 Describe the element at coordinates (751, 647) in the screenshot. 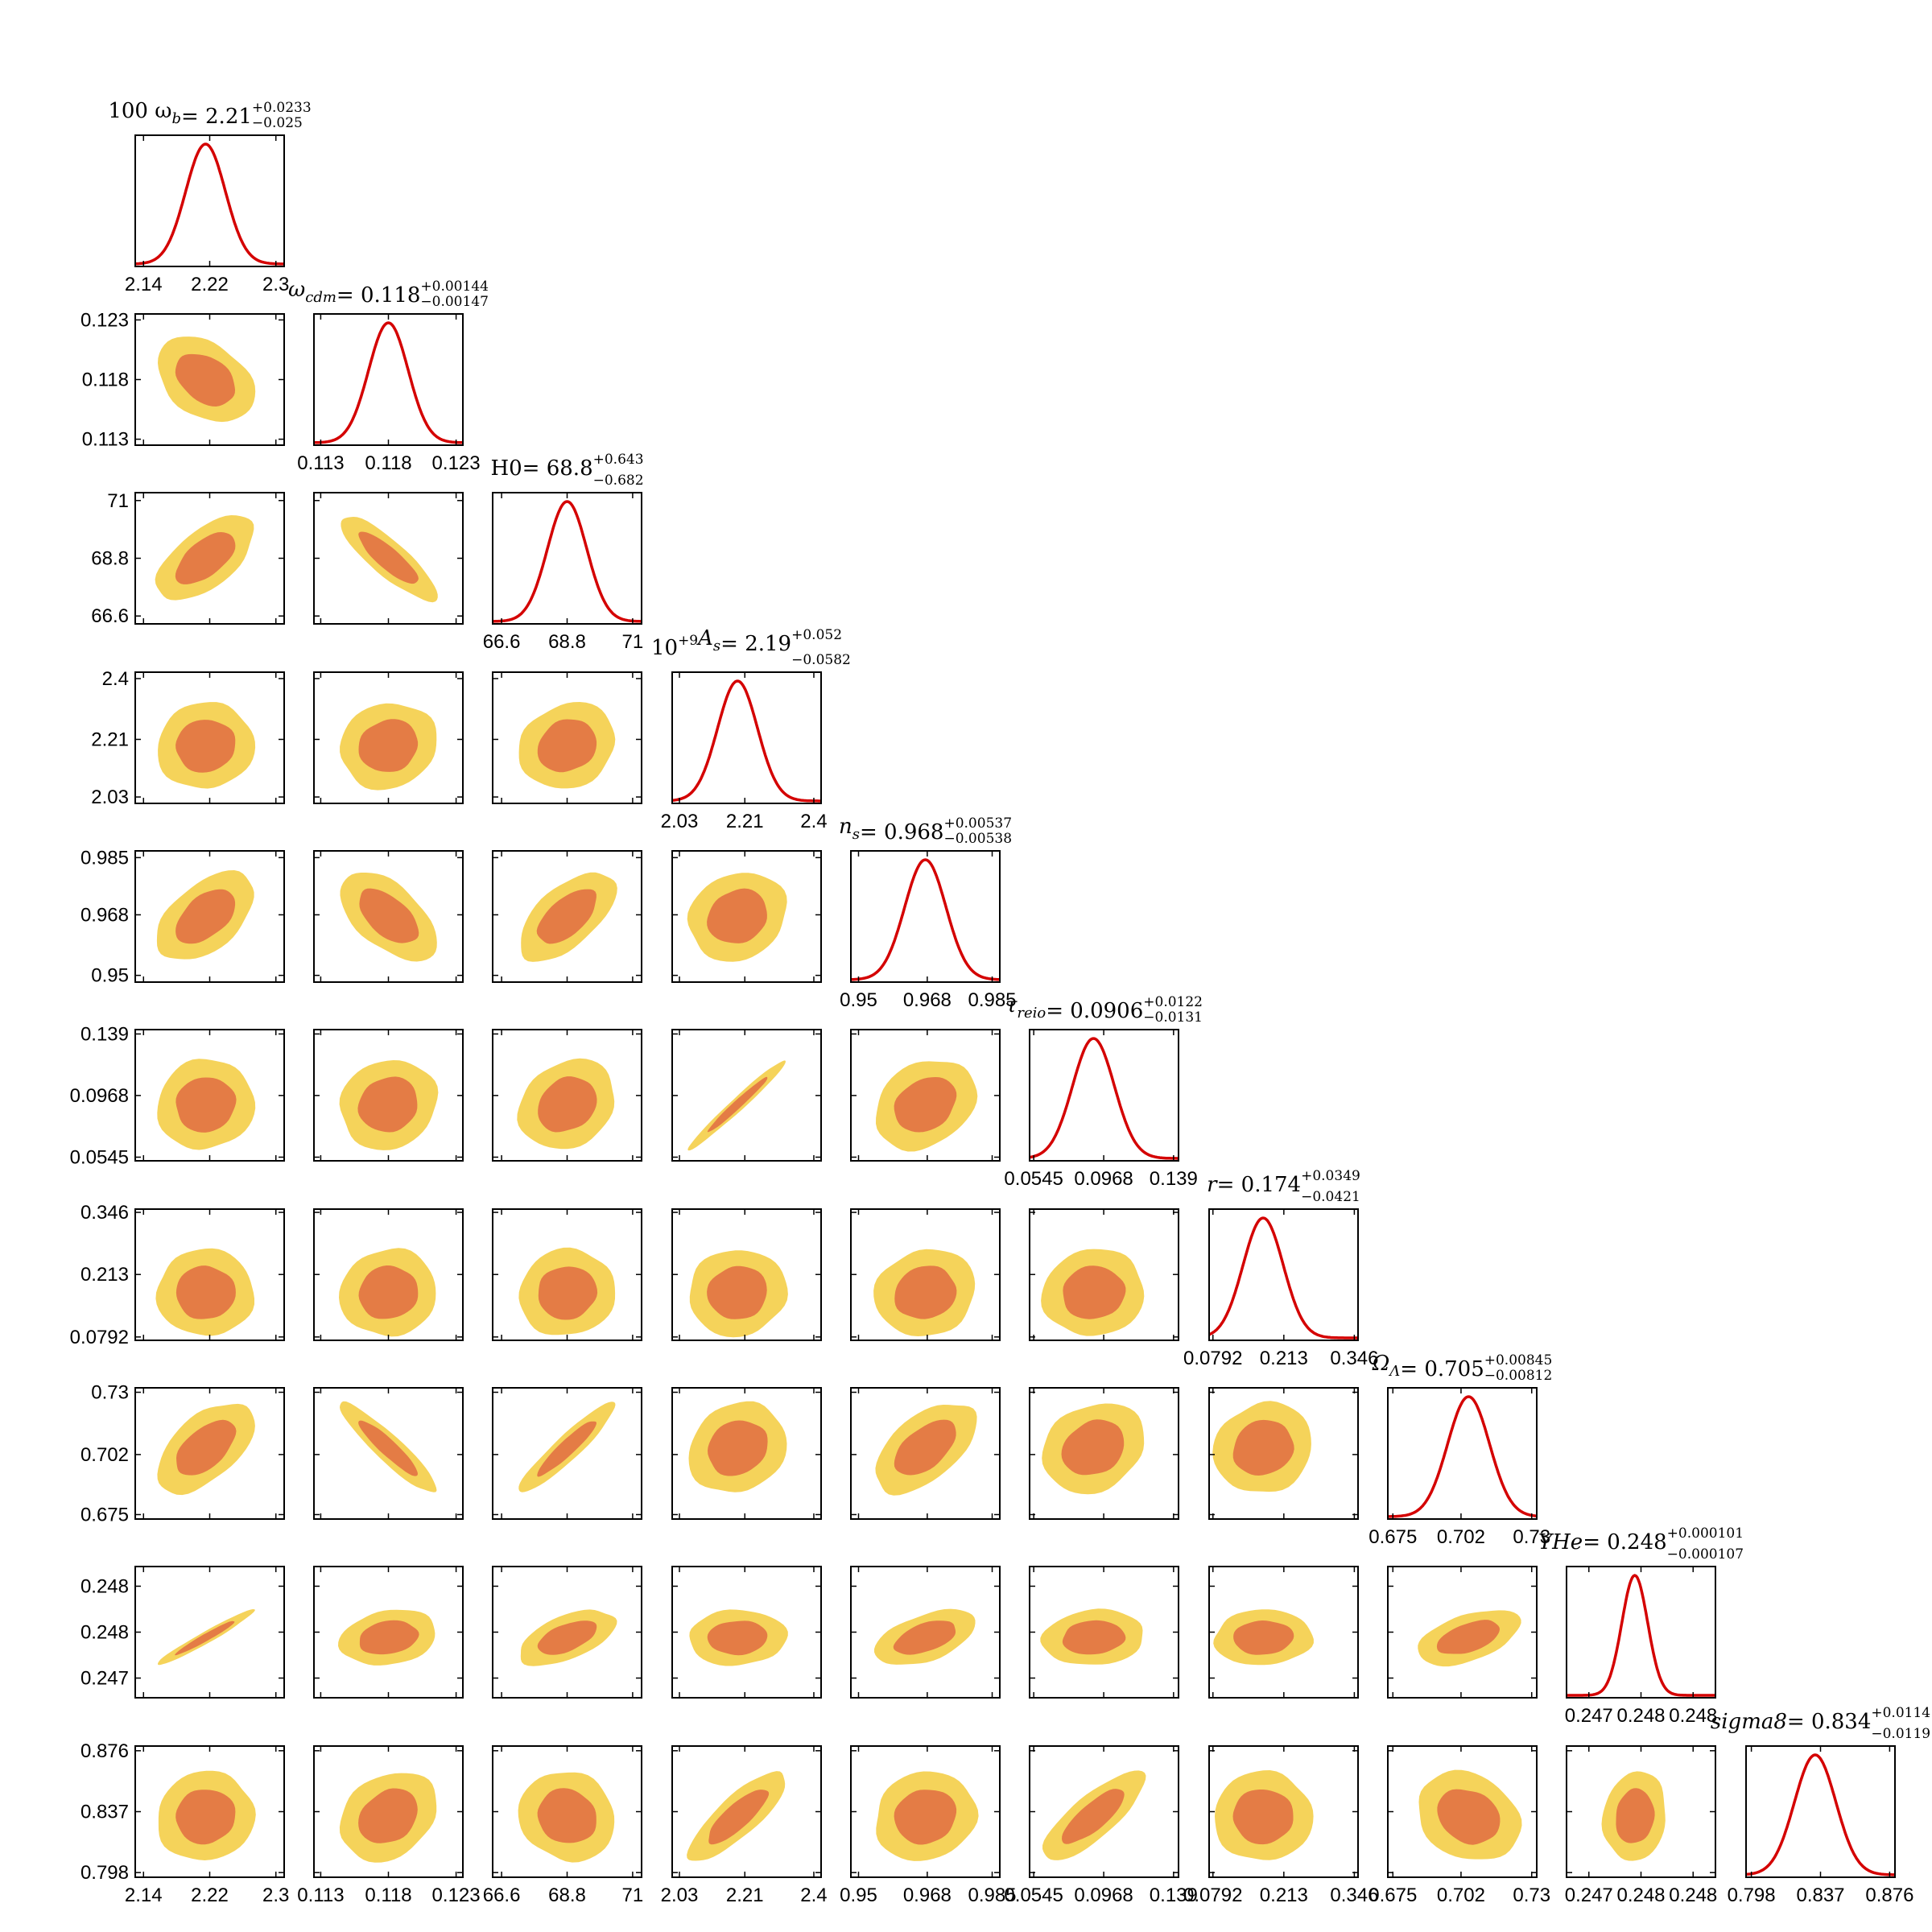

I see `posterior-title-4: 10+9As= 2.19+0.052−0.0582` at that location.